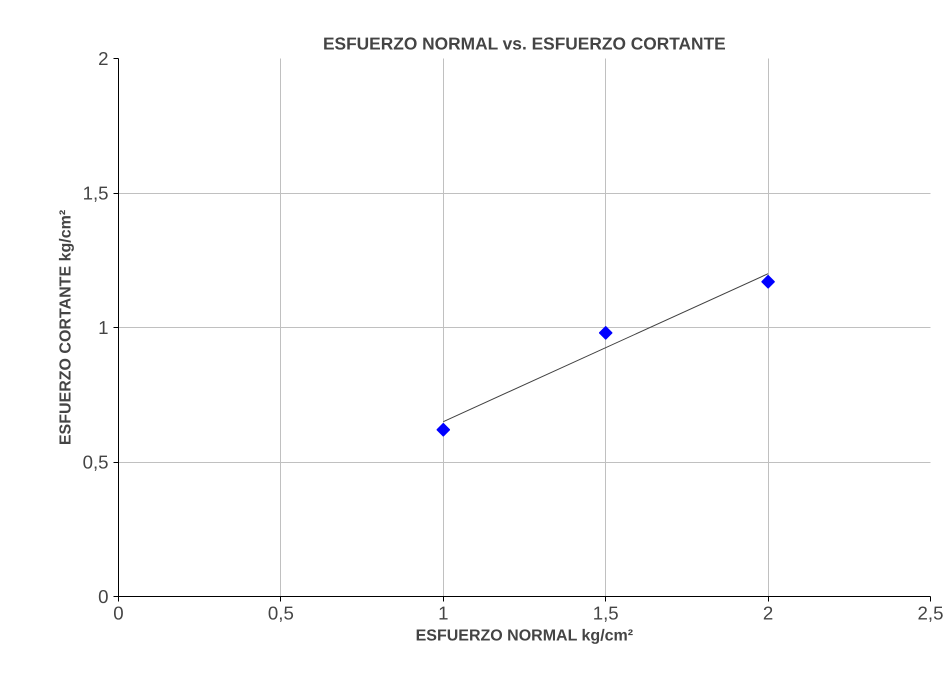 This screenshot has height=680, width=951. I want to click on y-tick-label: 1,5, so click(95, 193).